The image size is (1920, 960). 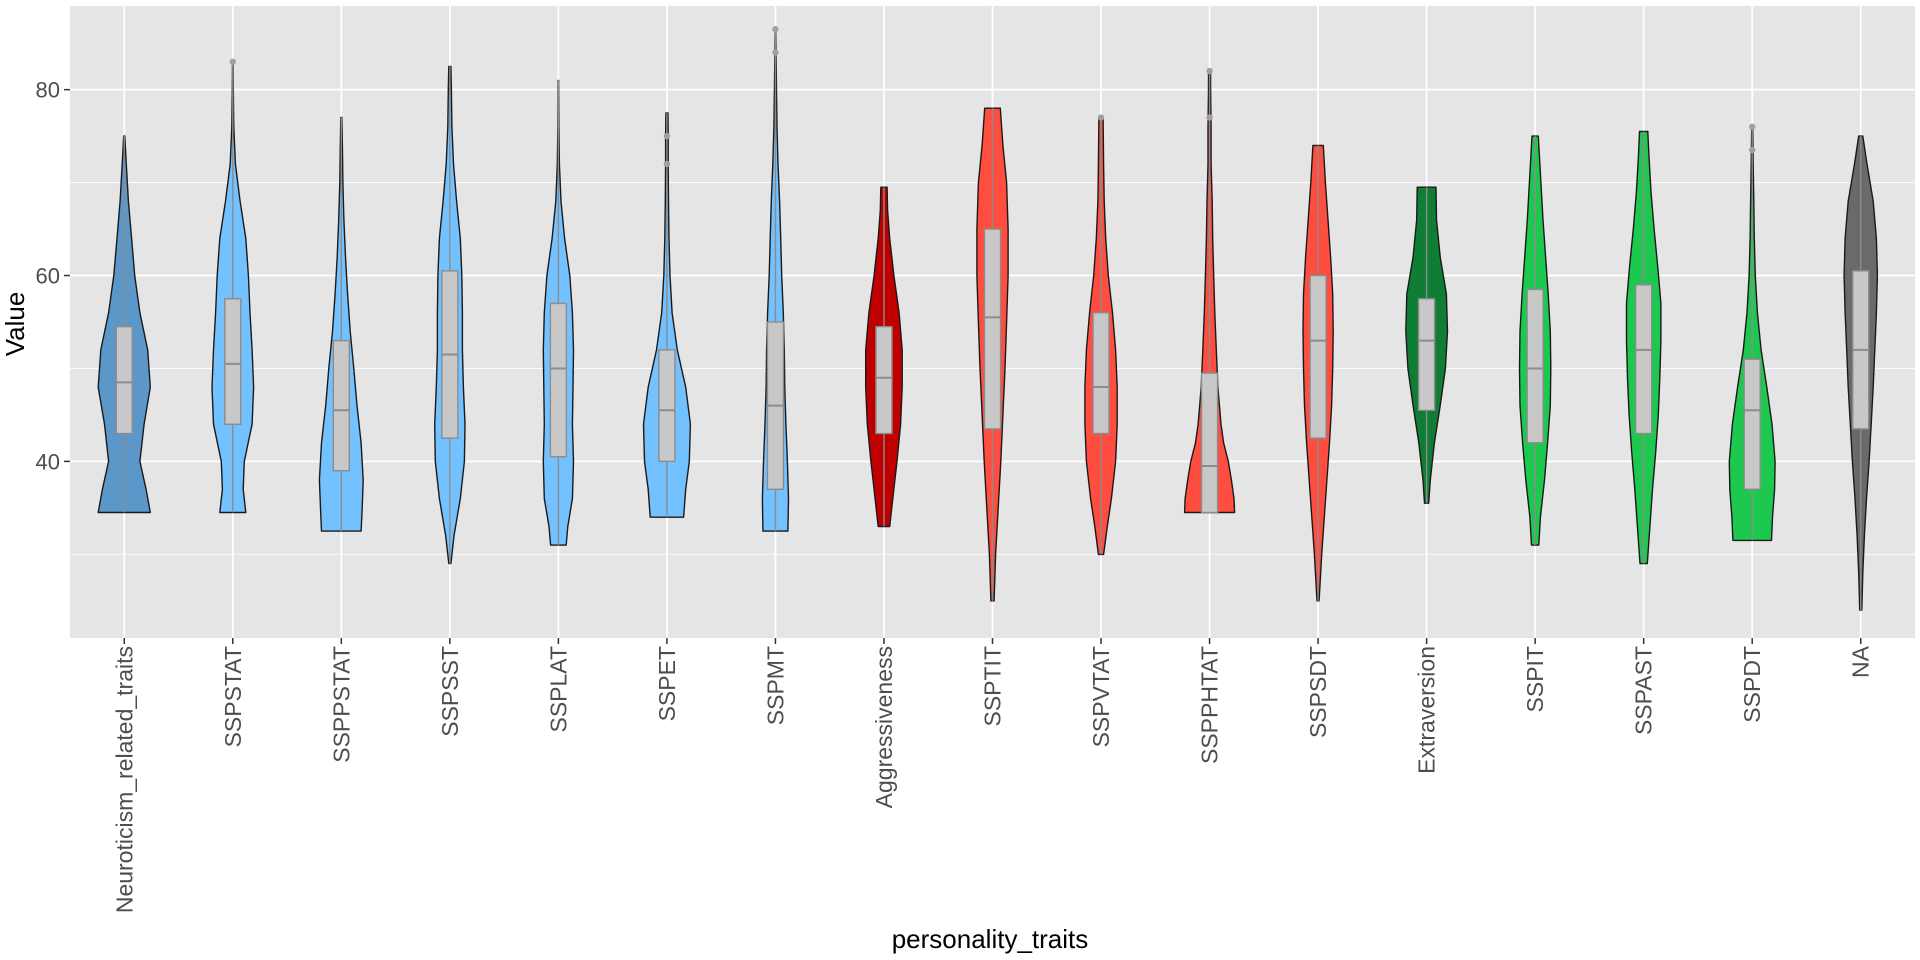 I want to click on x-tick-label: Neuroticism_related_traits, so click(x=124, y=779).